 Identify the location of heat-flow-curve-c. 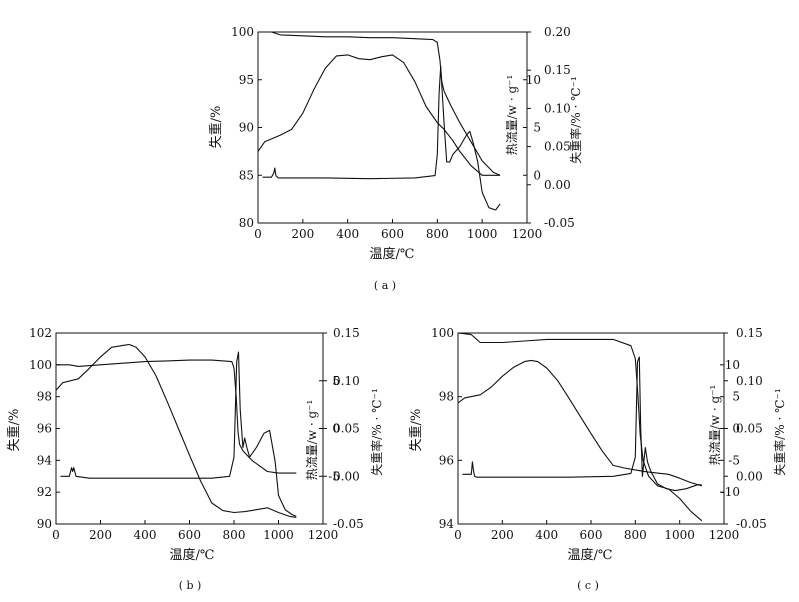
(579, 423).